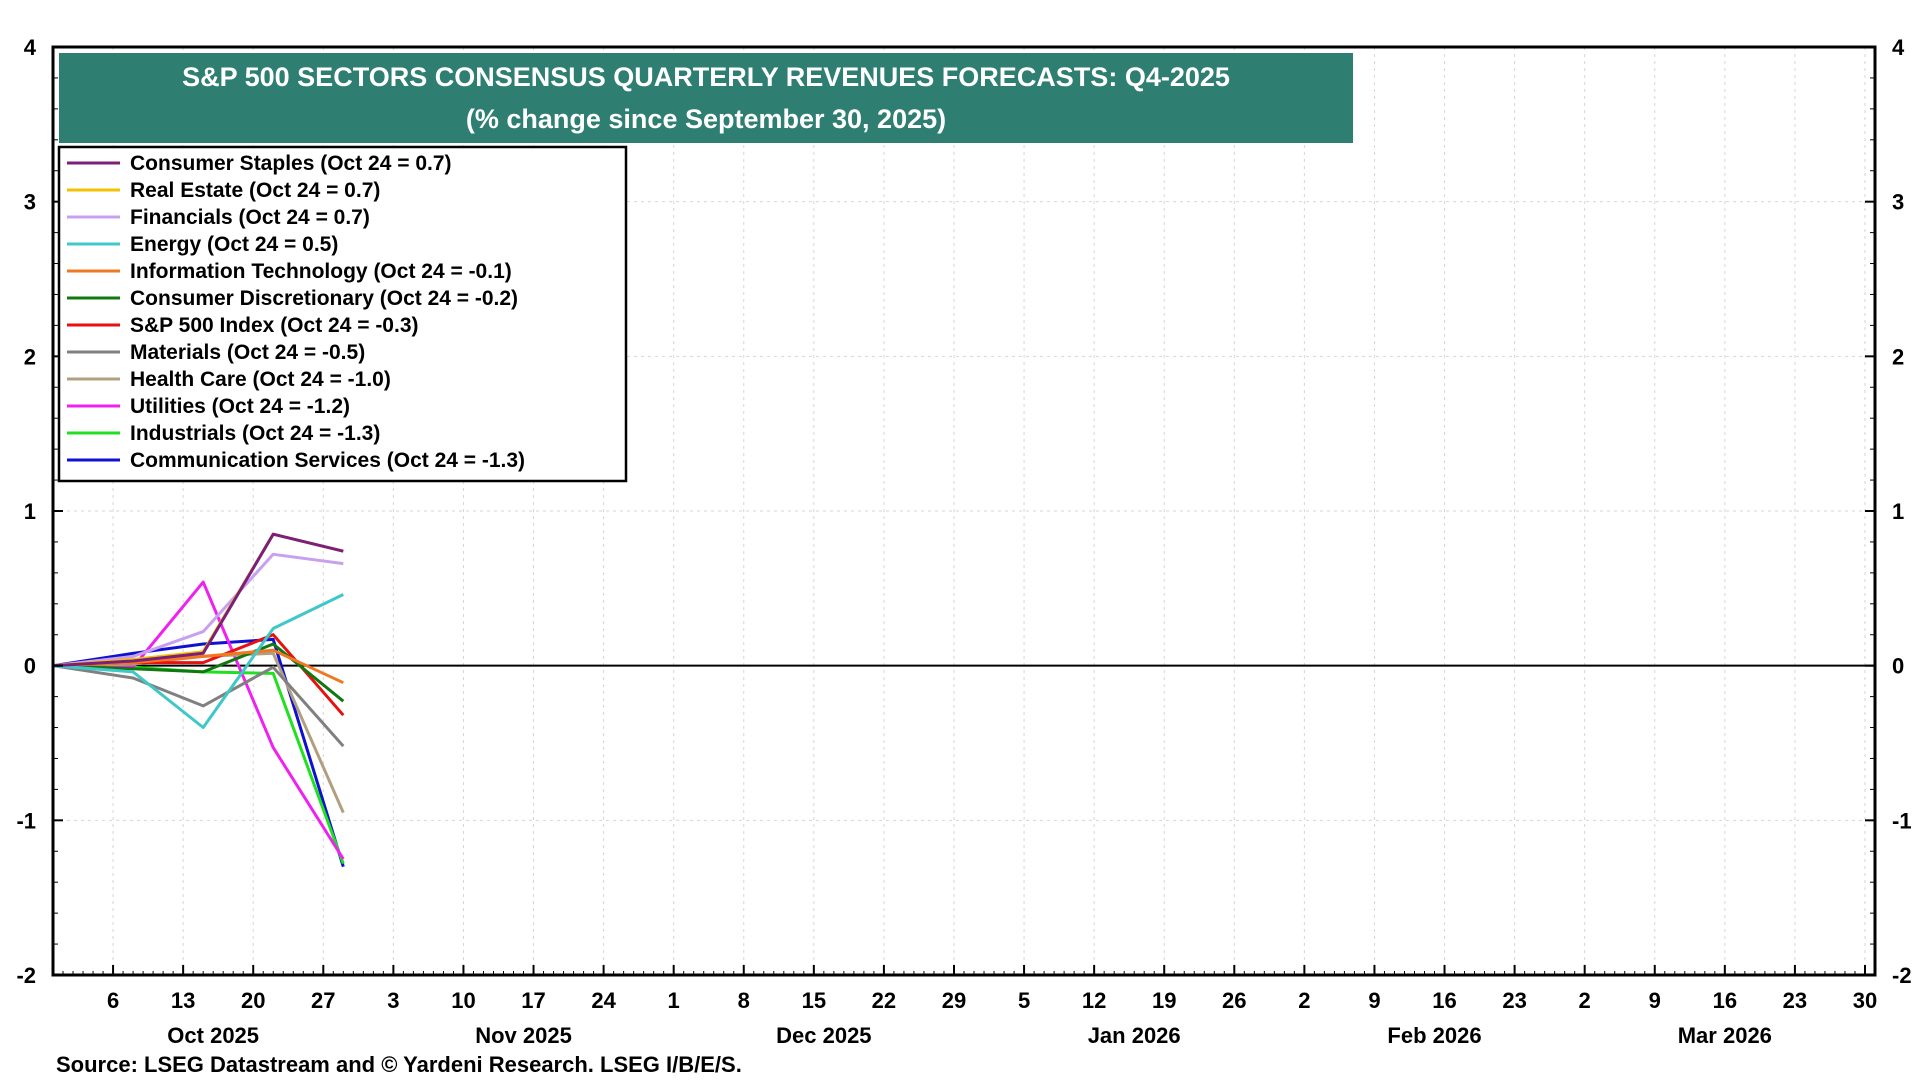  I want to click on y-tick-label-right: 1, so click(1898, 511).